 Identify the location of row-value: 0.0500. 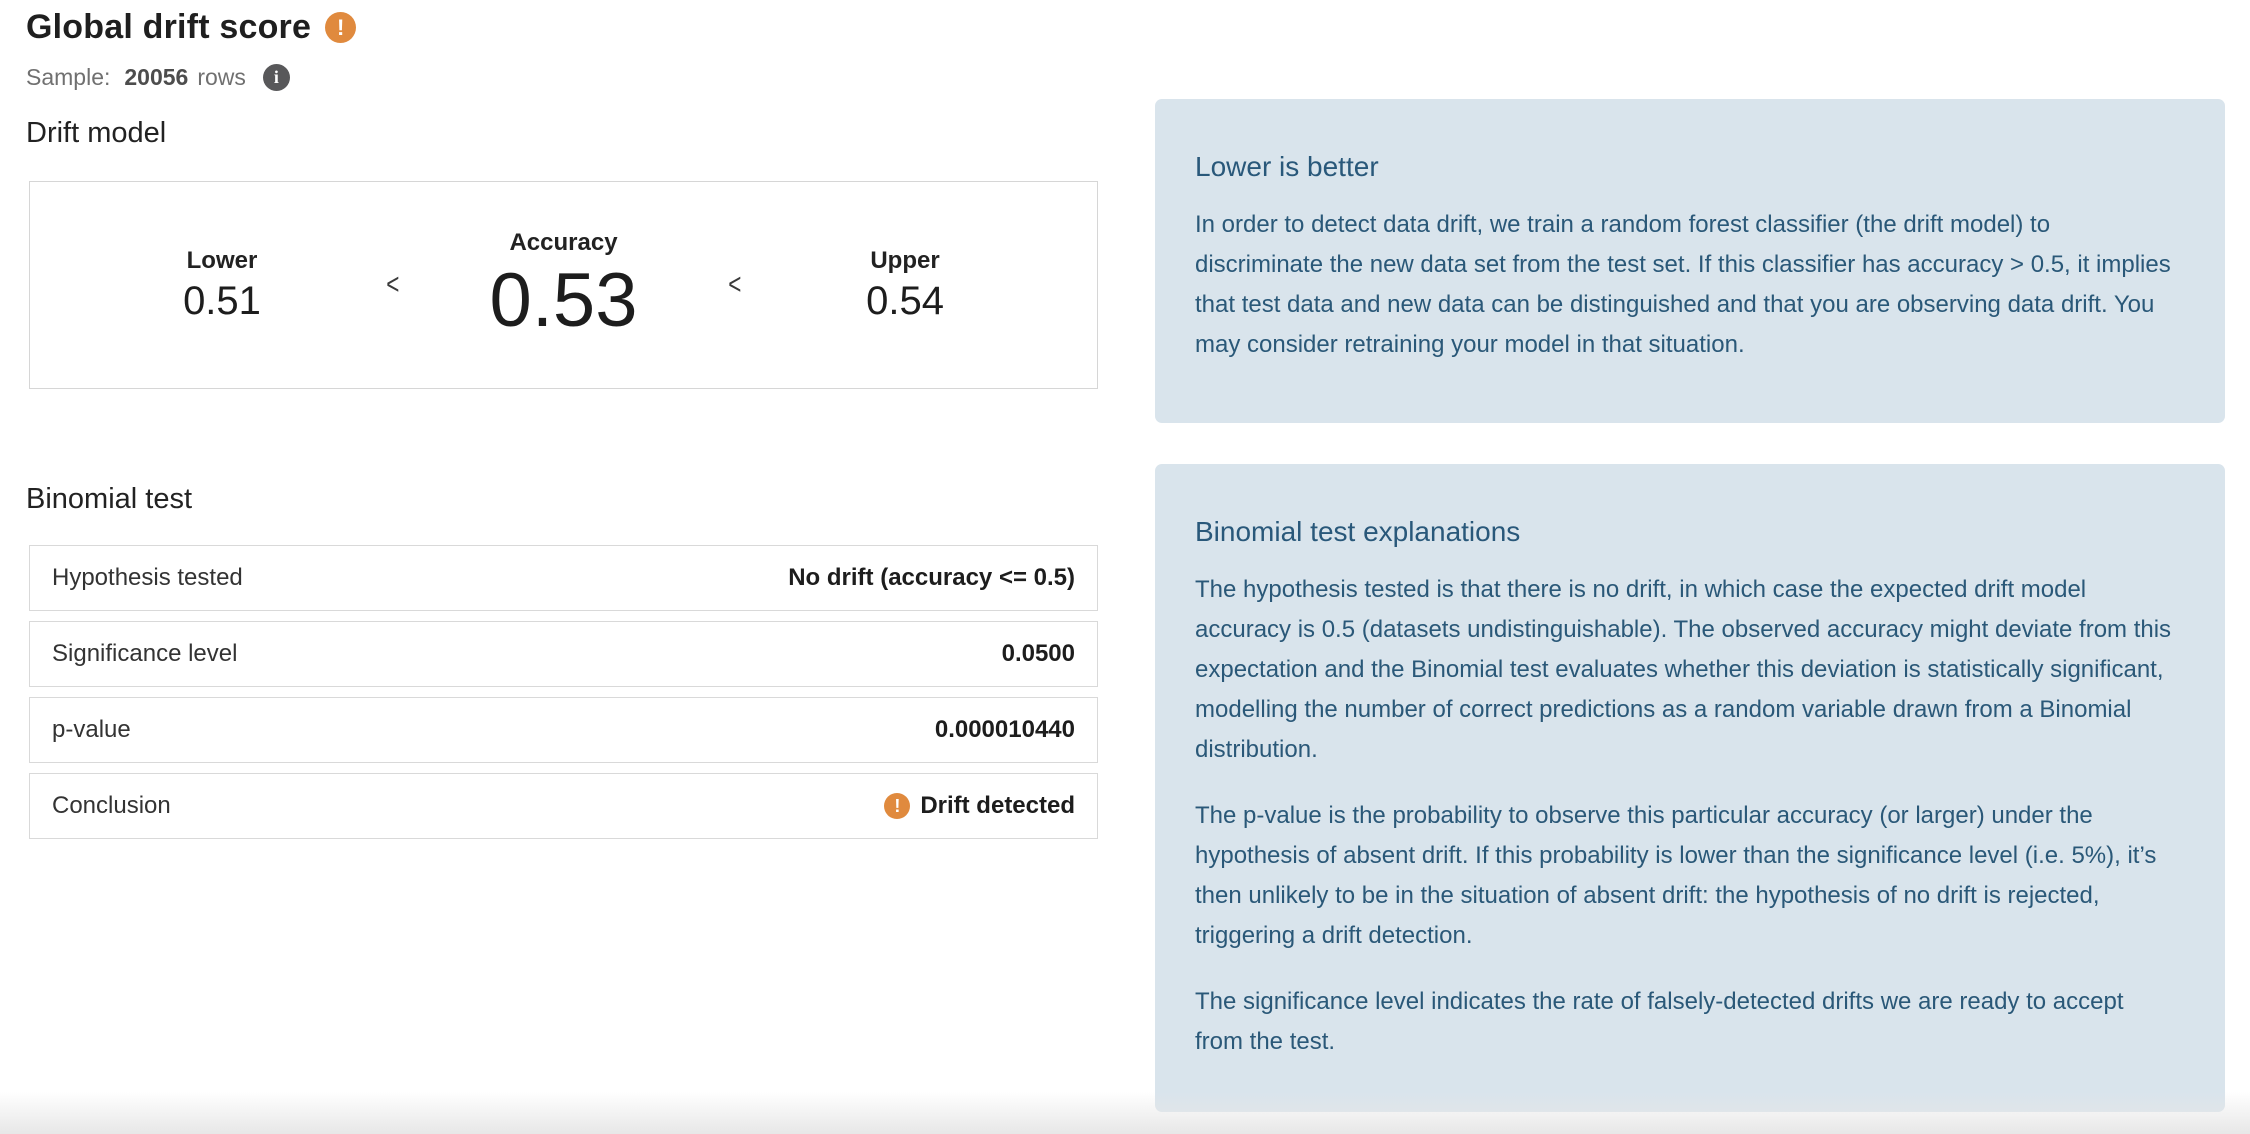
(1038, 653).